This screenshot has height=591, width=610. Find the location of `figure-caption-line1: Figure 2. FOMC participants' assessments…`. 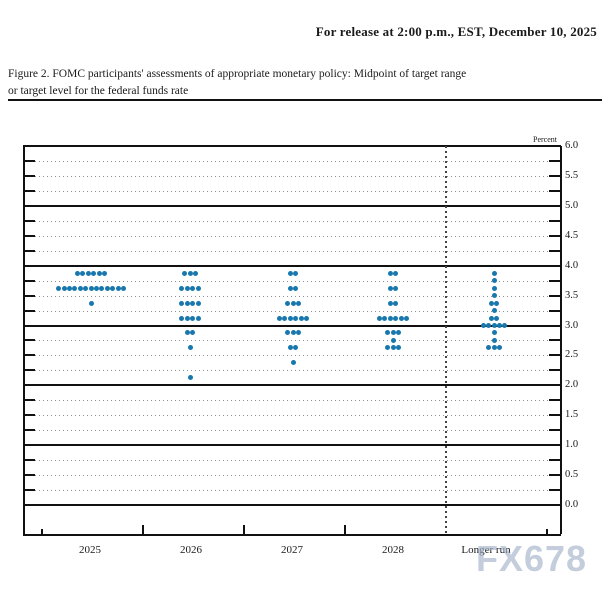

figure-caption-line1: Figure 2. FOMC participants' assessments… is located at coordinates (237, 74).